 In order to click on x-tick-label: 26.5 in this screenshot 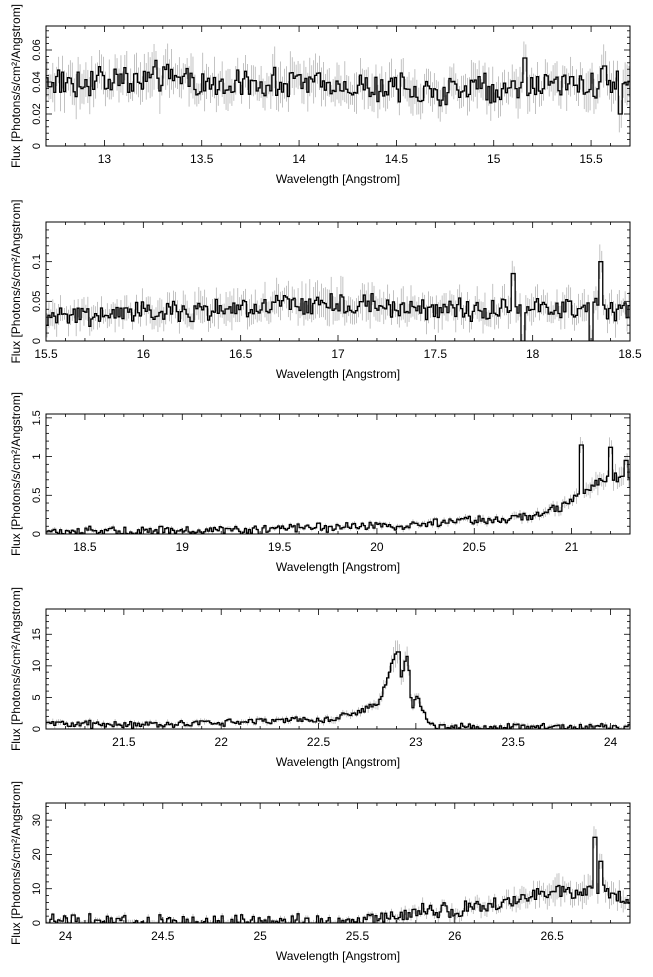, I will do `click(552, 936)`.